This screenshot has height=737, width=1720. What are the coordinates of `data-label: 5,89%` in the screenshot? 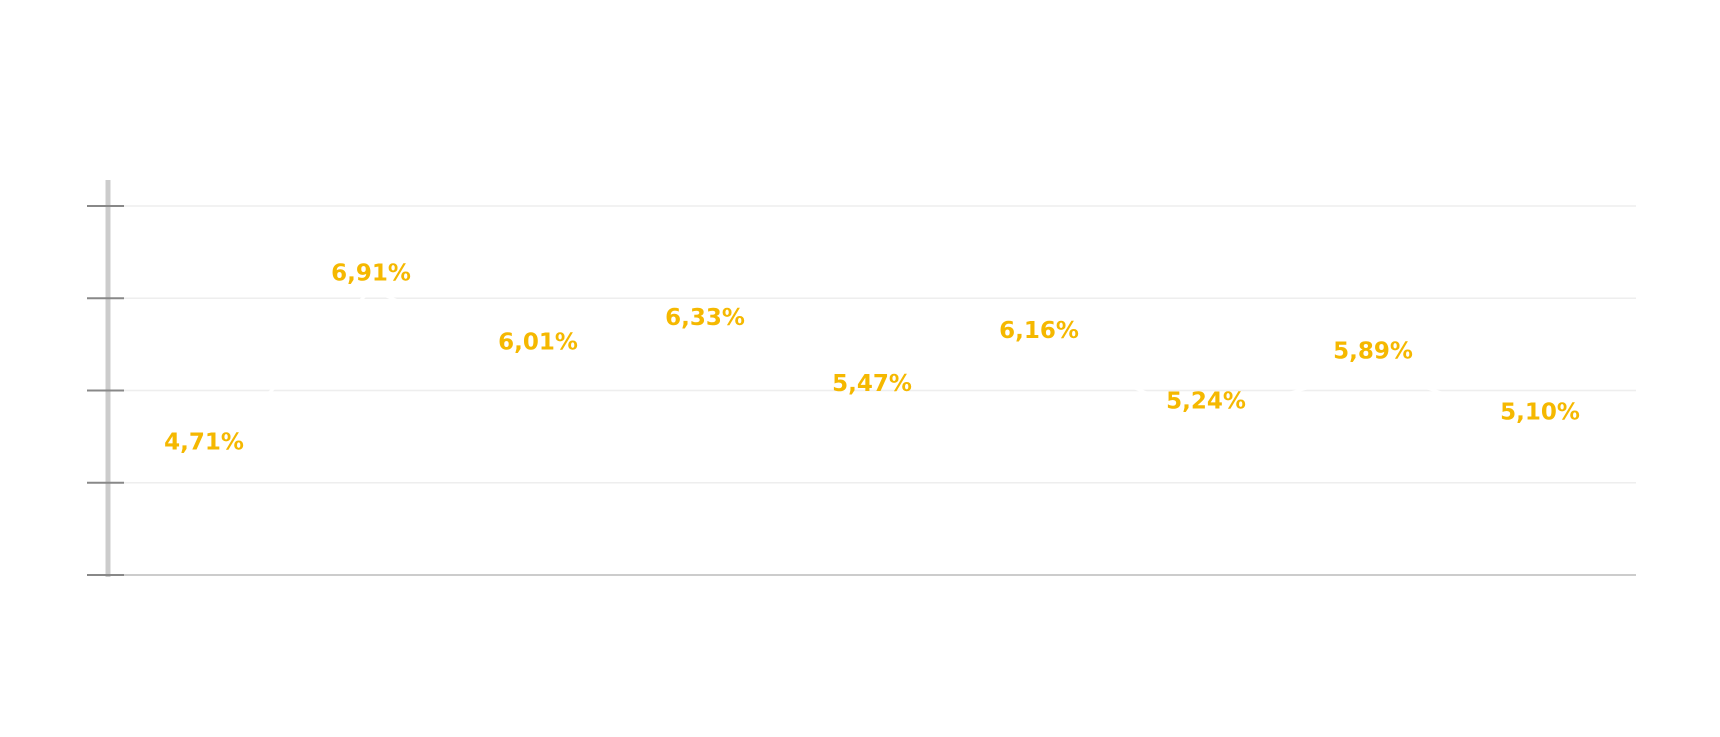 It's located at (1373, 352).